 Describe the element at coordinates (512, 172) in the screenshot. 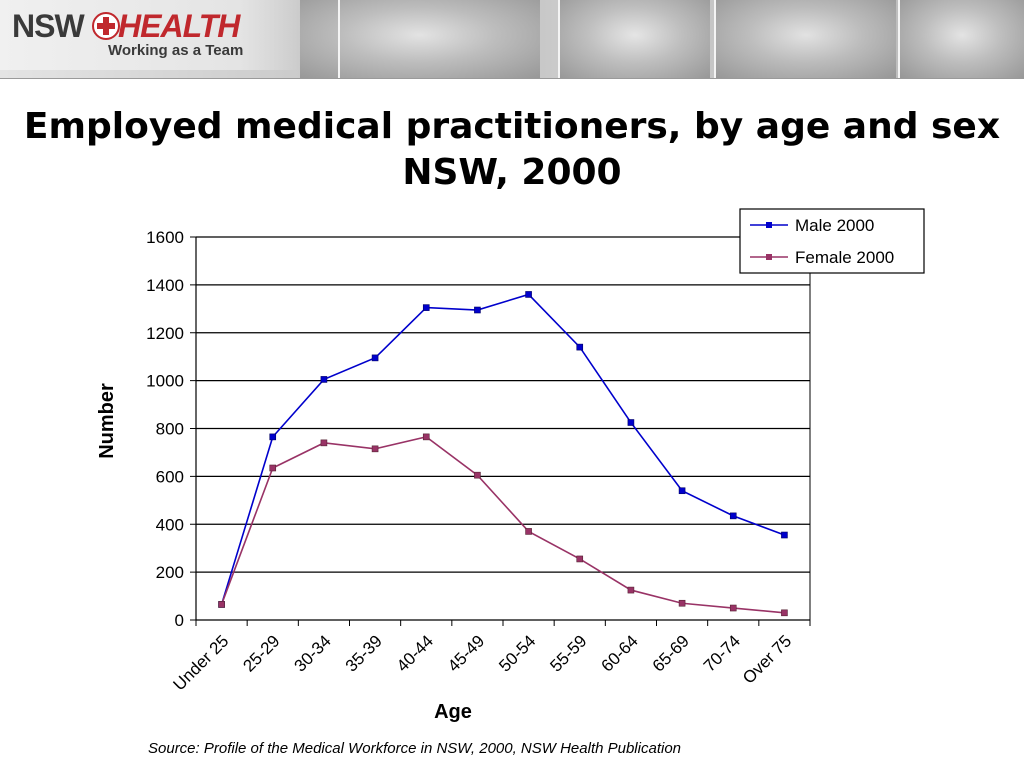

I see `title-line-2: NSW, 2000` at that location.